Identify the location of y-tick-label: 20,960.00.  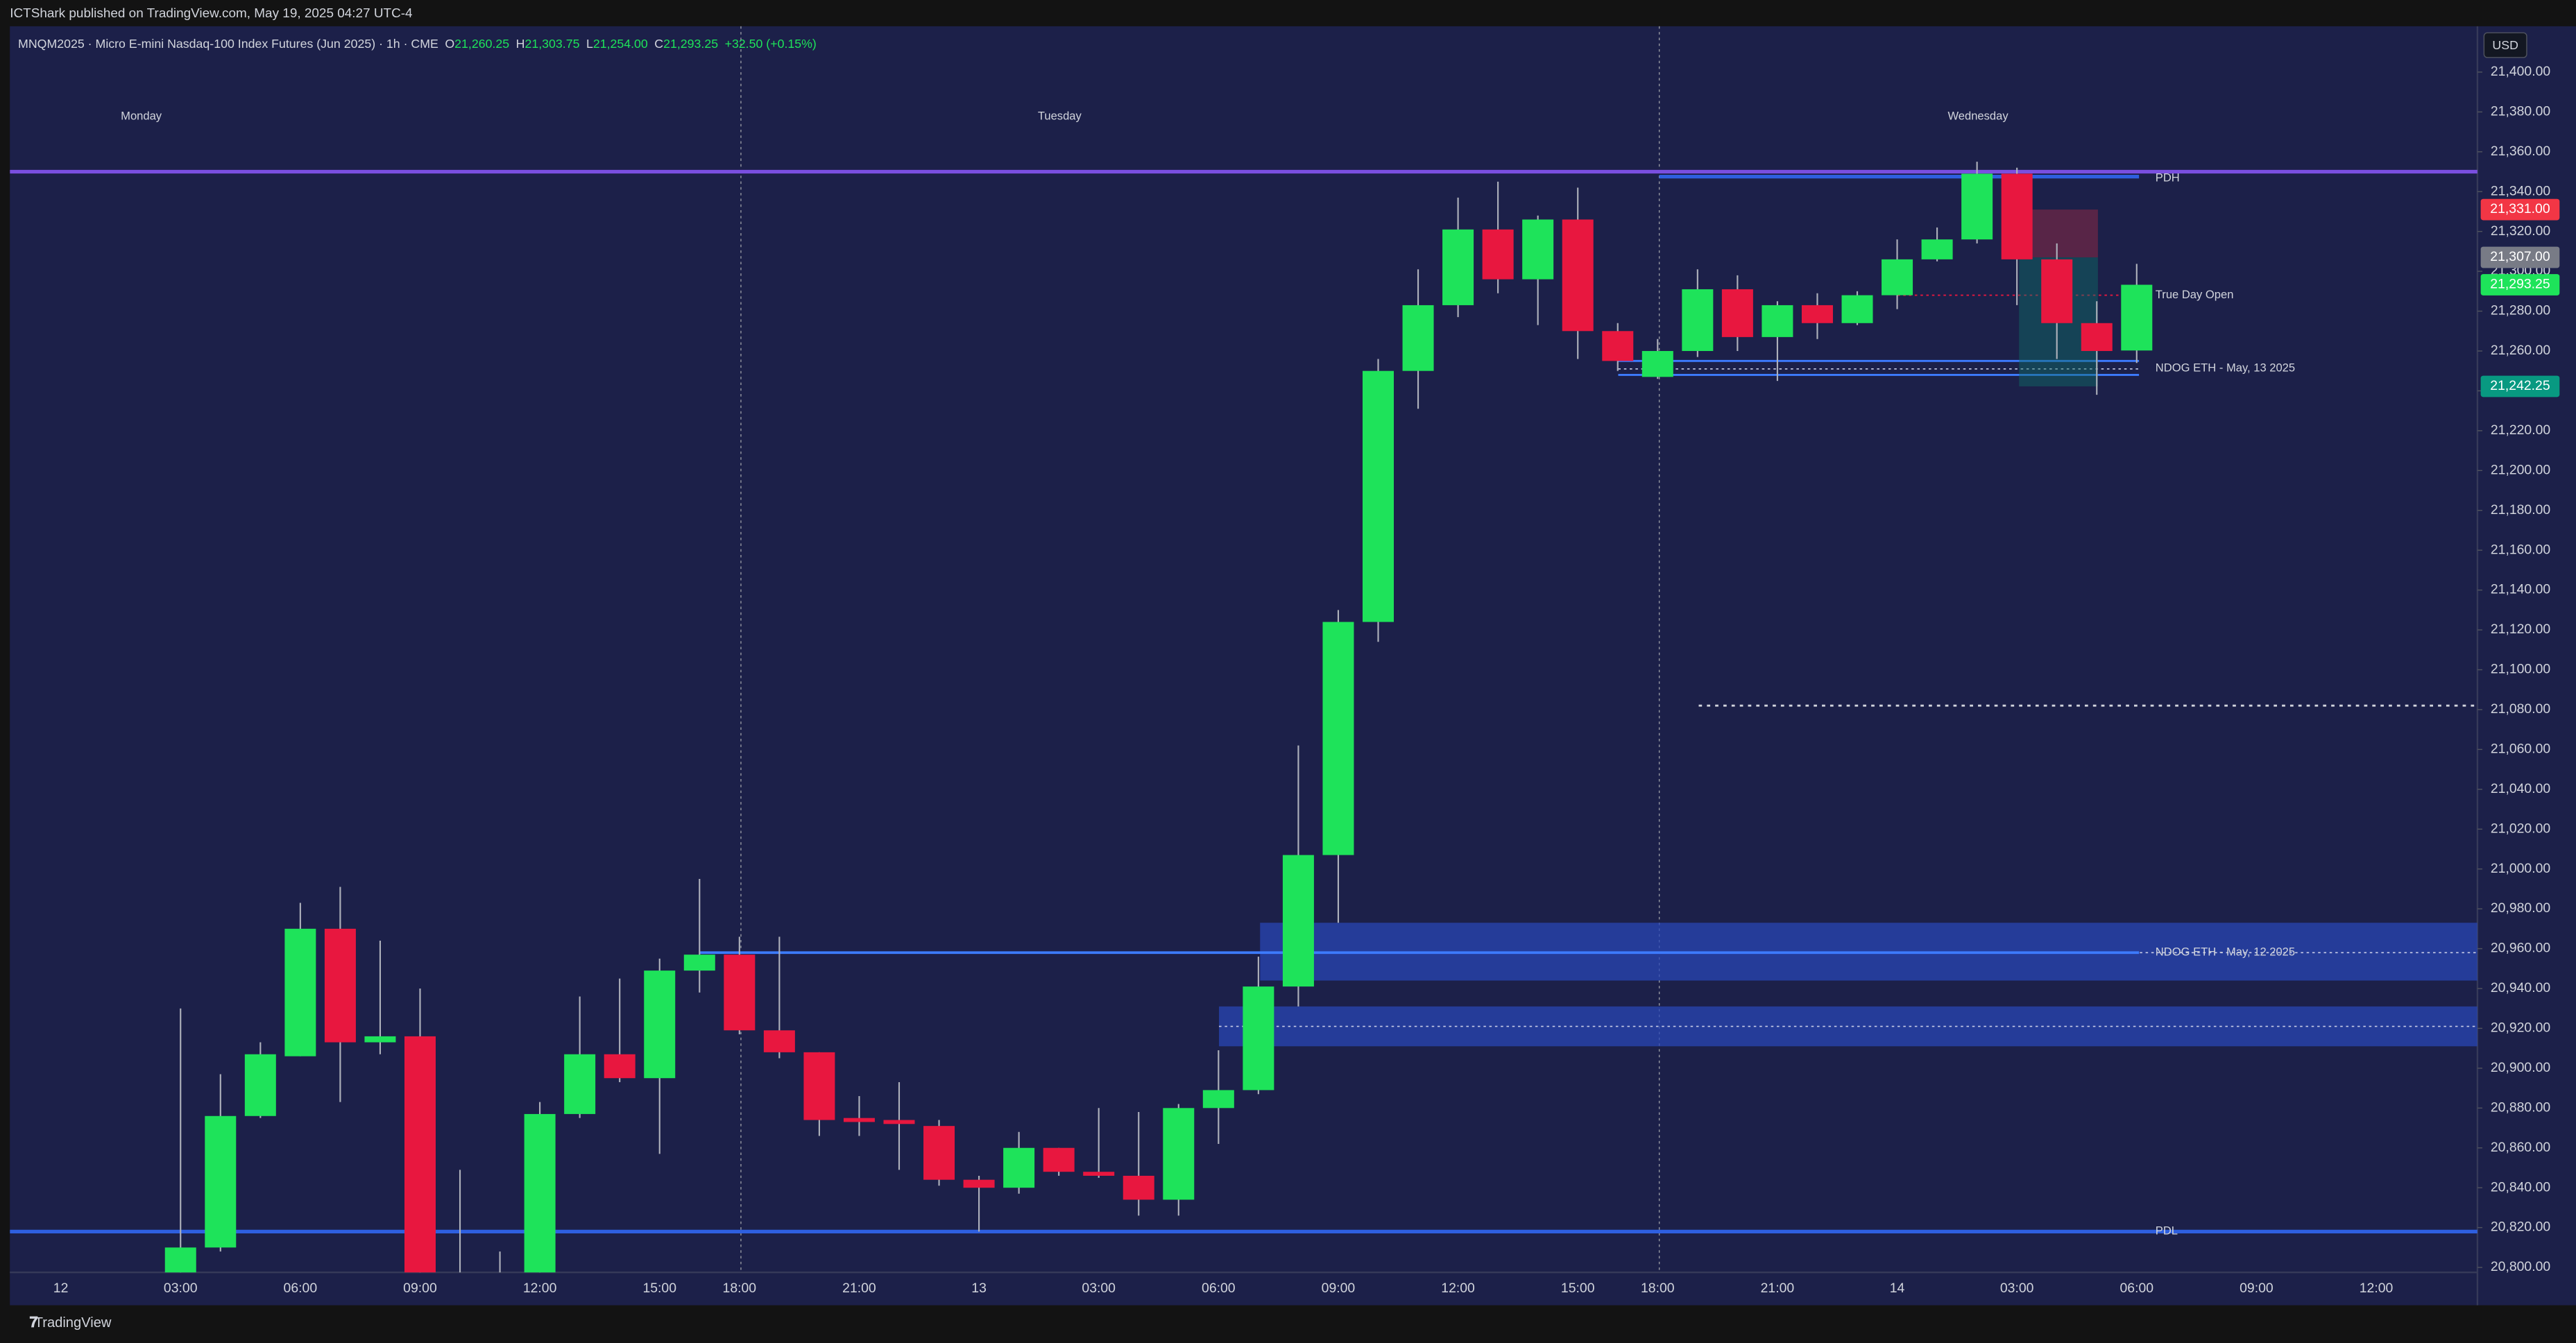
(2521, 949).